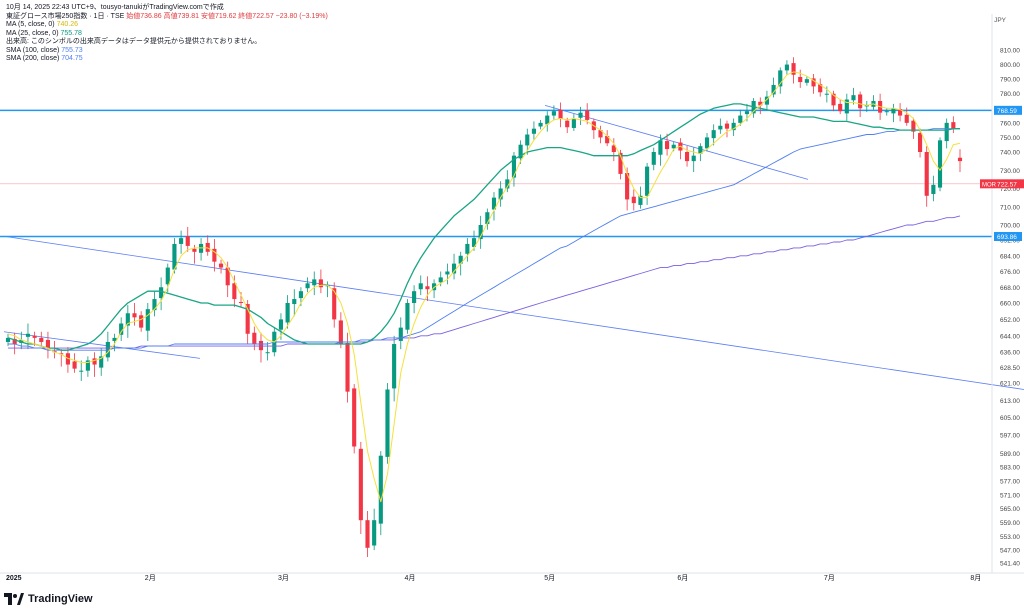 The image size is (1024, 609). I want to click on tradingview-brand: TradingView, so click(48, 599).